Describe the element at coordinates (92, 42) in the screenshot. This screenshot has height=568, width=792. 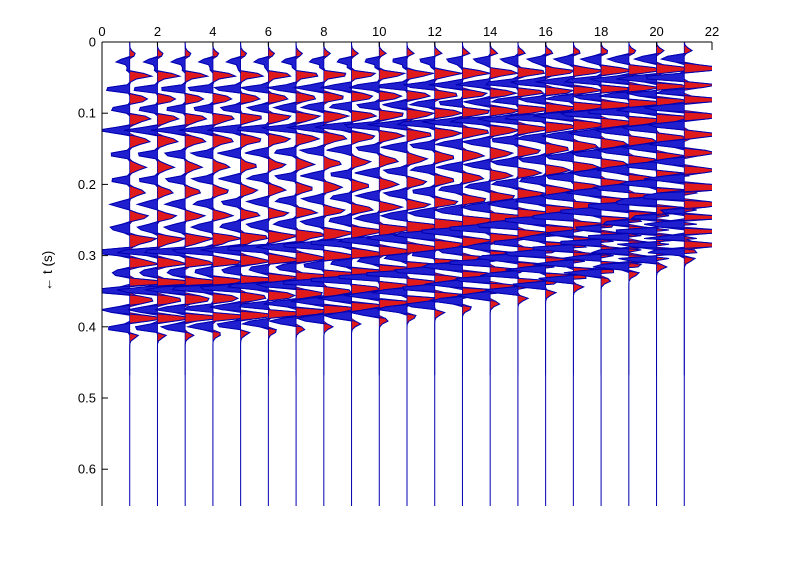
I see `y-tick-label-0: 0` at that location.